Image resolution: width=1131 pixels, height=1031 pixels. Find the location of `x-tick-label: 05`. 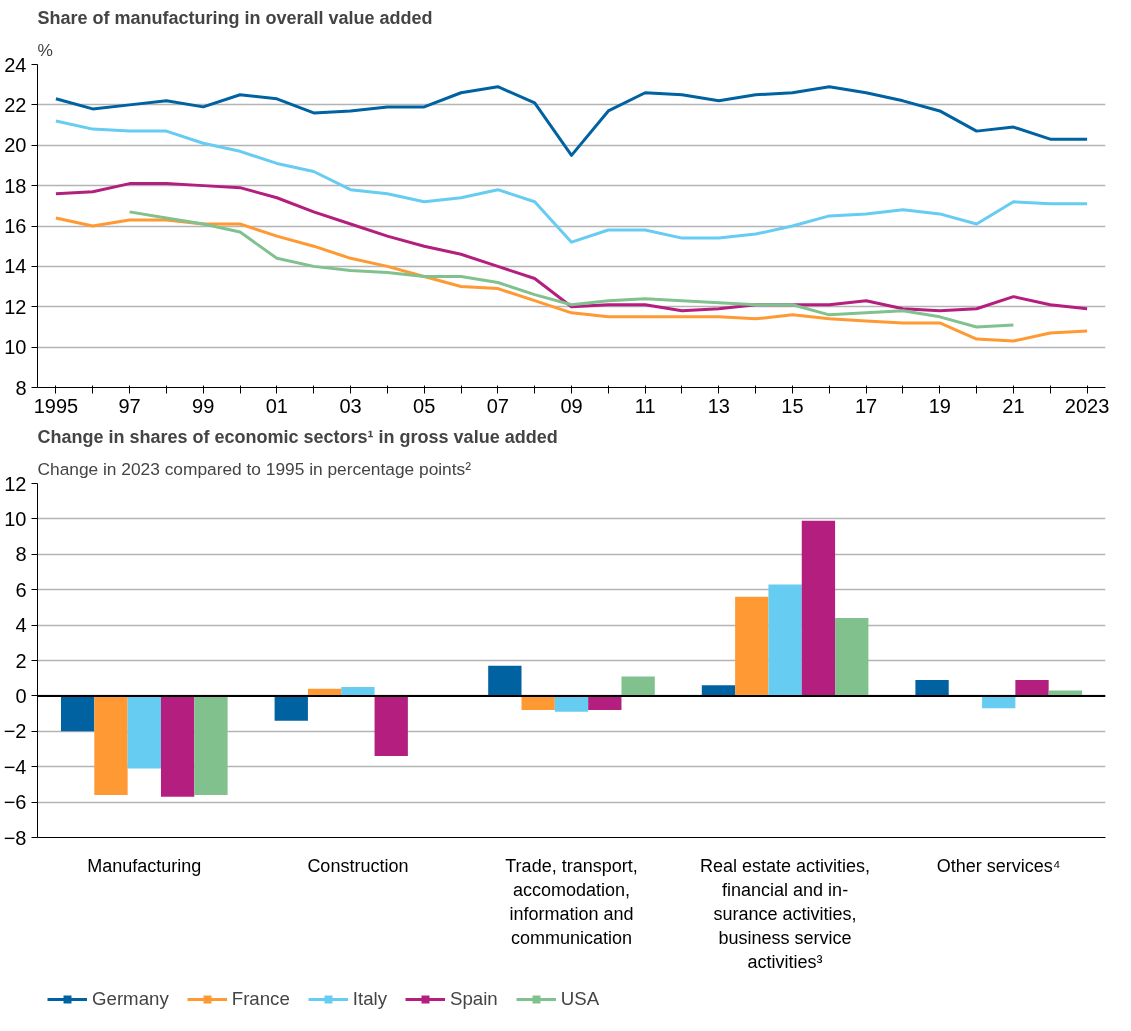

x-tick-label: 05 is located at coordinates (424, 405).